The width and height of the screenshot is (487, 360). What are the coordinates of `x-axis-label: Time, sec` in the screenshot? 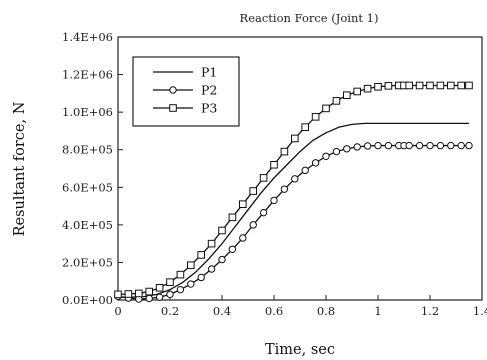 It's located at (300, 350).